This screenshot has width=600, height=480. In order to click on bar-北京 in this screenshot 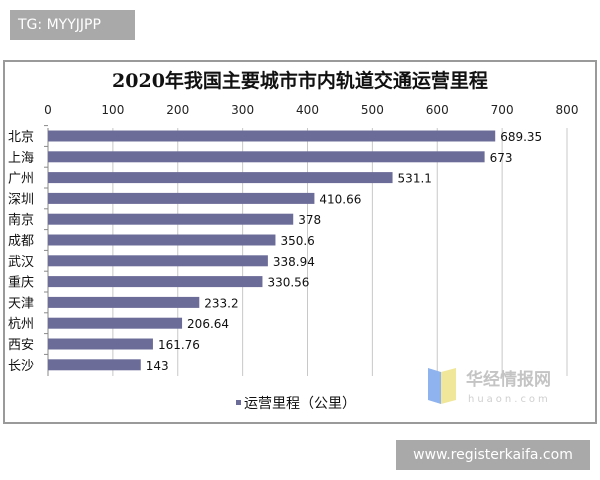, I will do `click(272, 136)`.